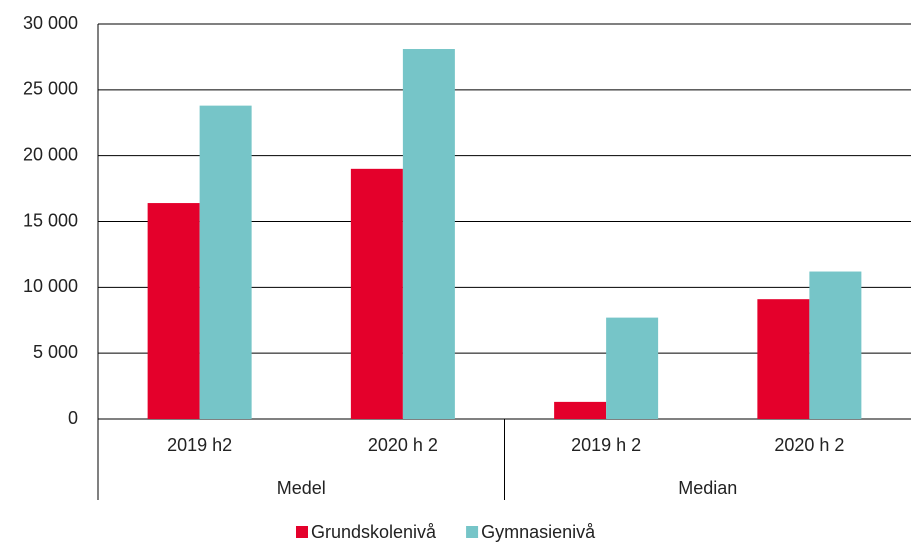 This screenshot has height=545, width=912. Describe the element at coordinates (538, 532) in the screenshot. I see `legend-label: Gymnasienivå` at that location.